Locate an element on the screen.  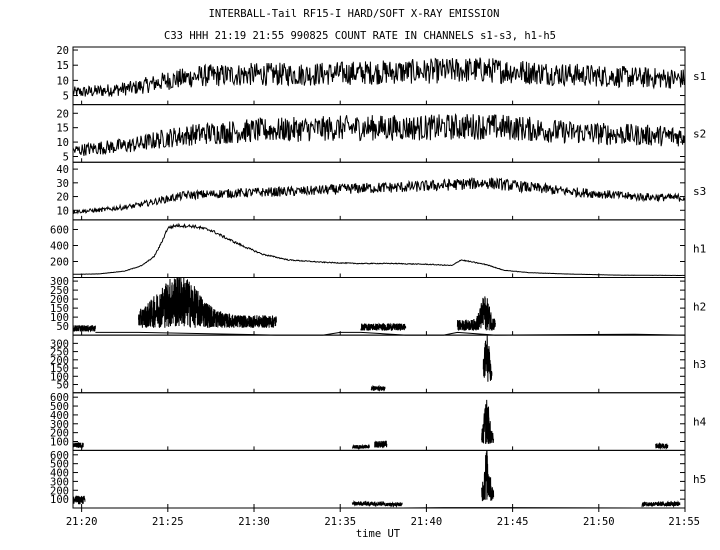
x-axis: 21:20 21:25 21:30 21:35 21:40 21:45 21:50 21:55 is located at coordinates (383, 518).